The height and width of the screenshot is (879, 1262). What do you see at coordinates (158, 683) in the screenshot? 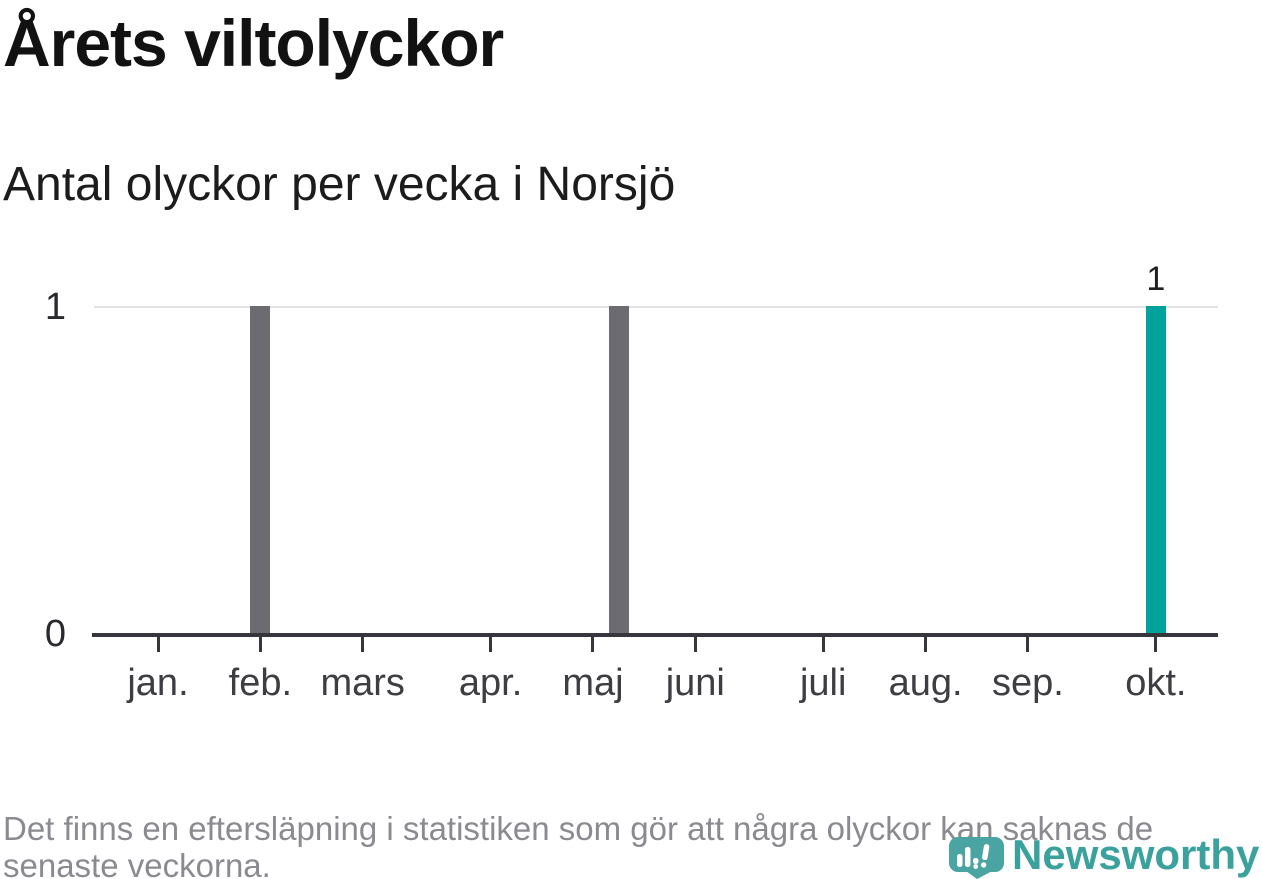
I see `month-tick-label-jan: jan.` at bounding box center [158, 683].